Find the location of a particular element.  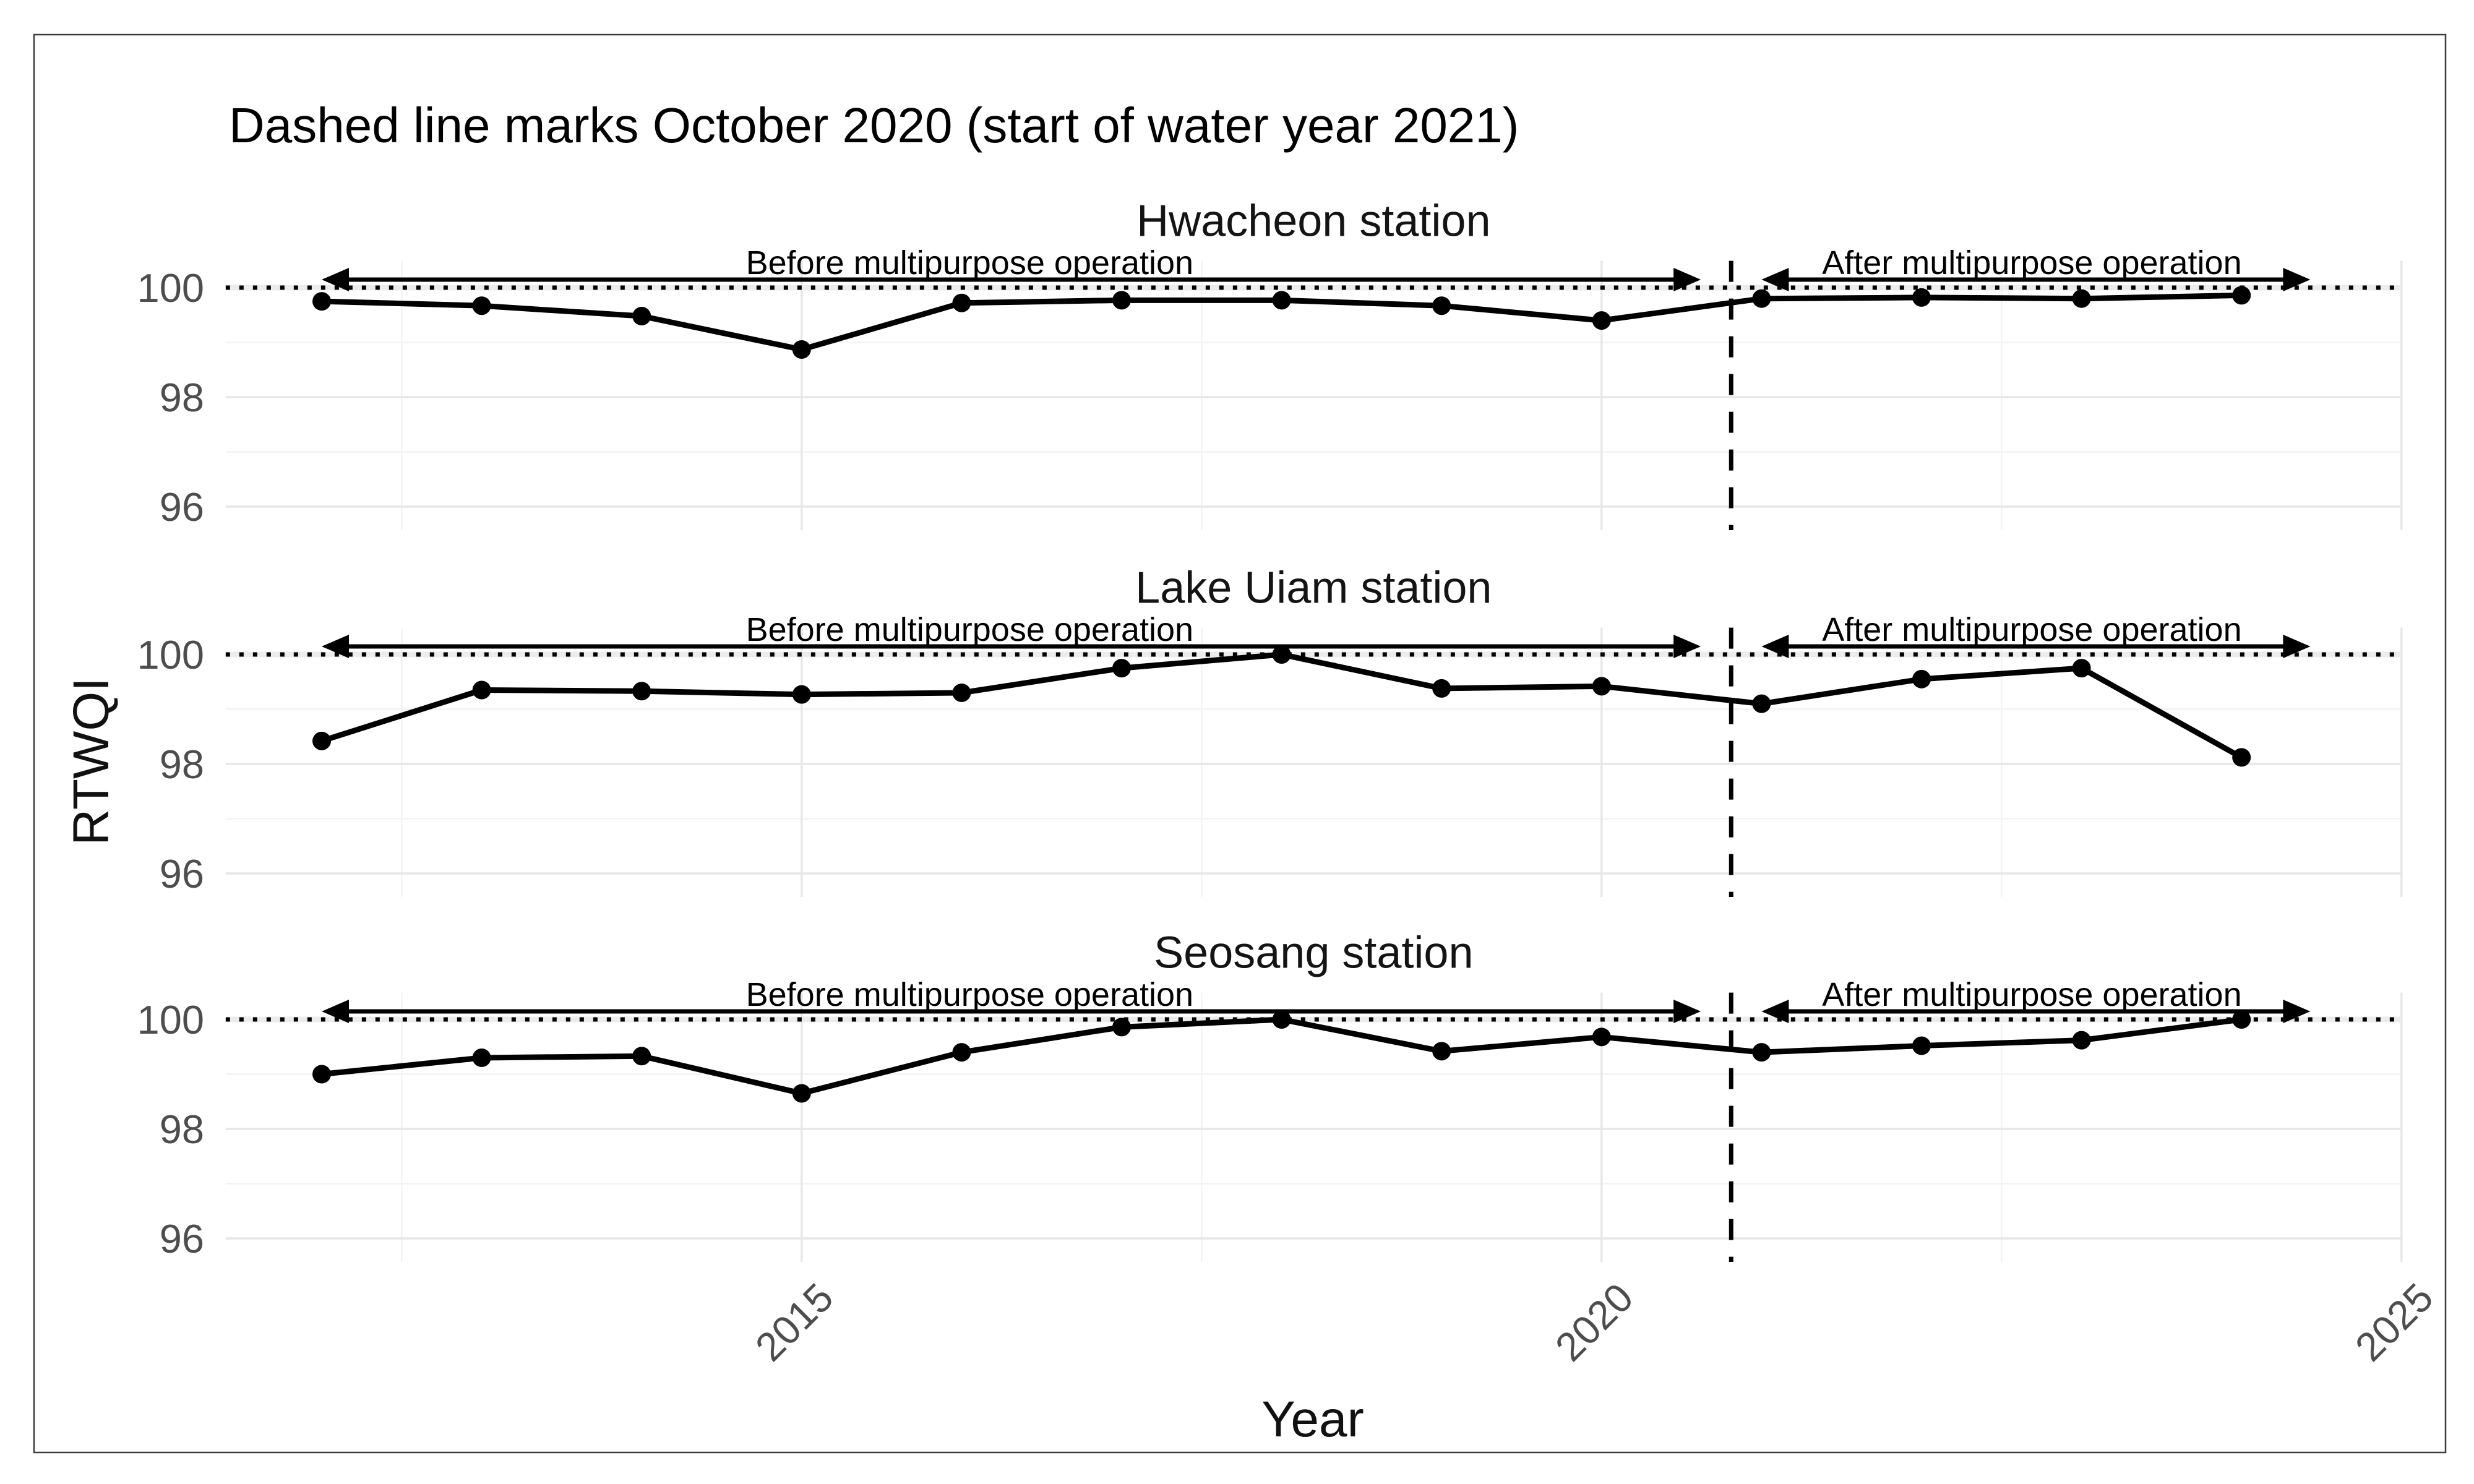

panel-strip-title: Seosang station is located at coordinates (1313, 953).